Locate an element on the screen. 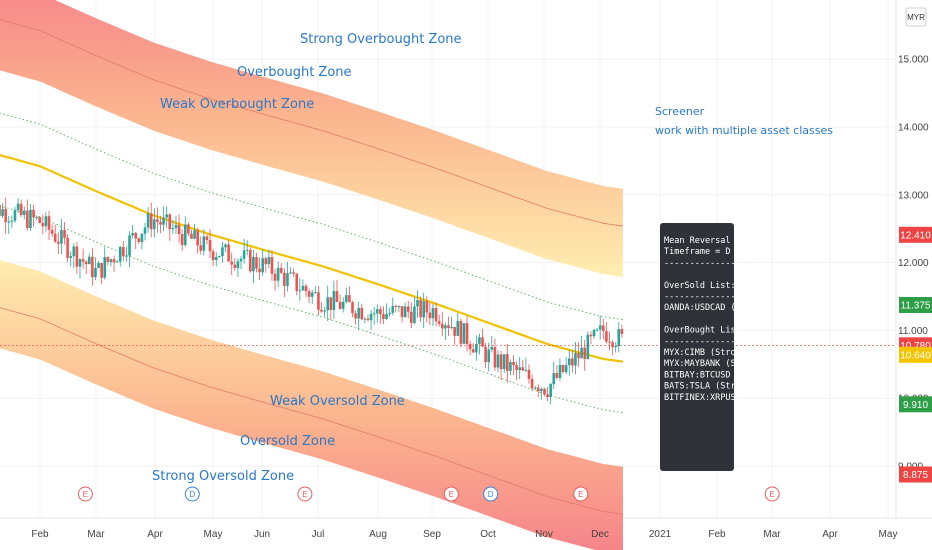  price-axis is located at coordinates (914, 259).